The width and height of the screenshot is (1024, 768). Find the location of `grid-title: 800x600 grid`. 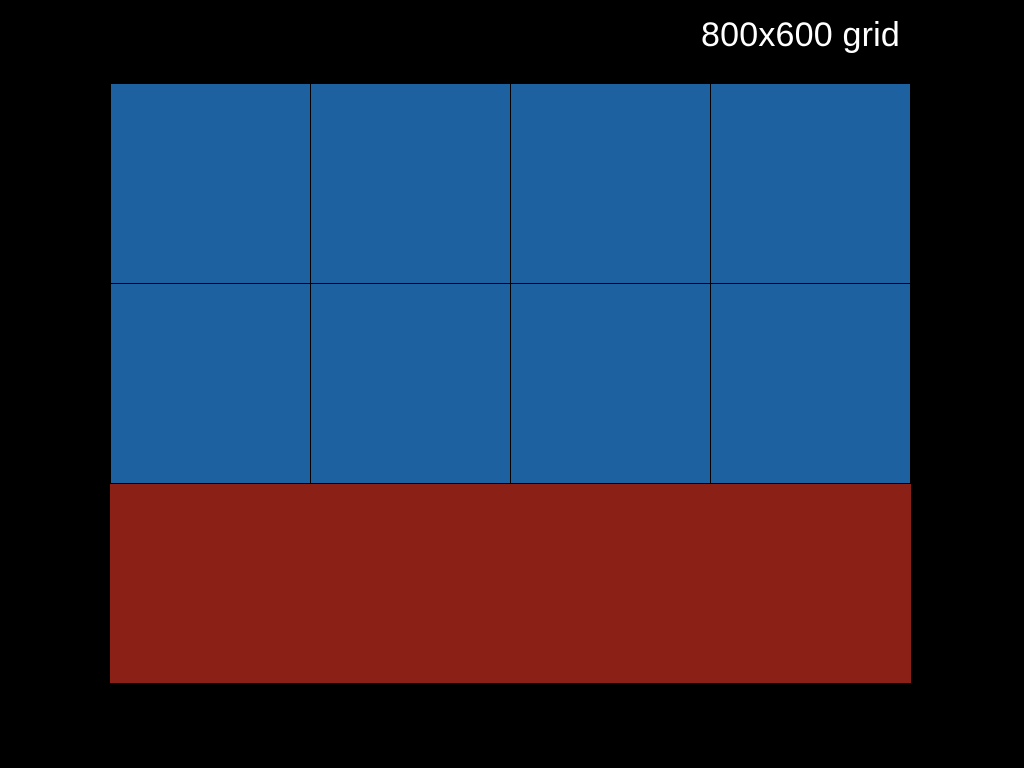

grid-title: 800x600 grid is located at coordinates (800, 35).